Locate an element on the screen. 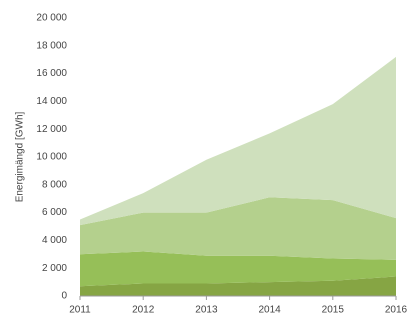  x-tick-label: 2013 is located at coordinates (206, 310).